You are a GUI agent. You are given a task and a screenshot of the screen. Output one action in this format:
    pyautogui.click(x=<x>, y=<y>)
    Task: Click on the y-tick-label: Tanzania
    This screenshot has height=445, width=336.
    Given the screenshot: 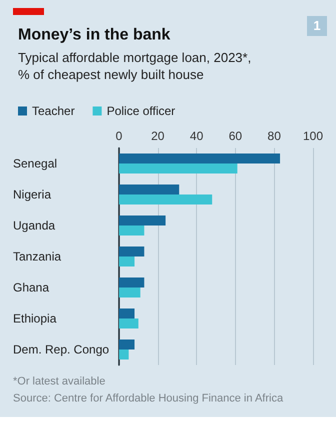 What is the action you would take?
    pyautogui.click(x=37, y=257)
    